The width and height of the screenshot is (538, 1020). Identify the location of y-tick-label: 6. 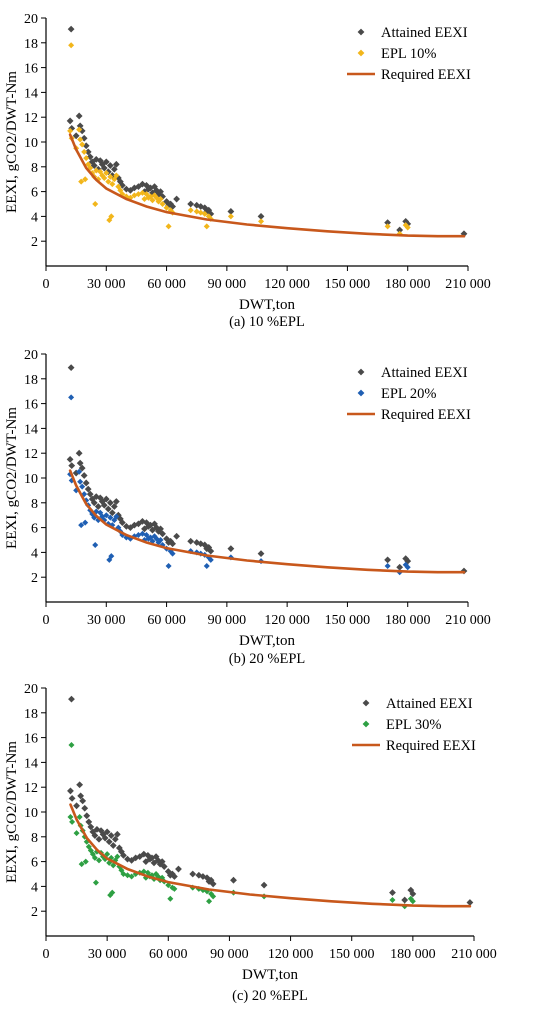
(34, 529).